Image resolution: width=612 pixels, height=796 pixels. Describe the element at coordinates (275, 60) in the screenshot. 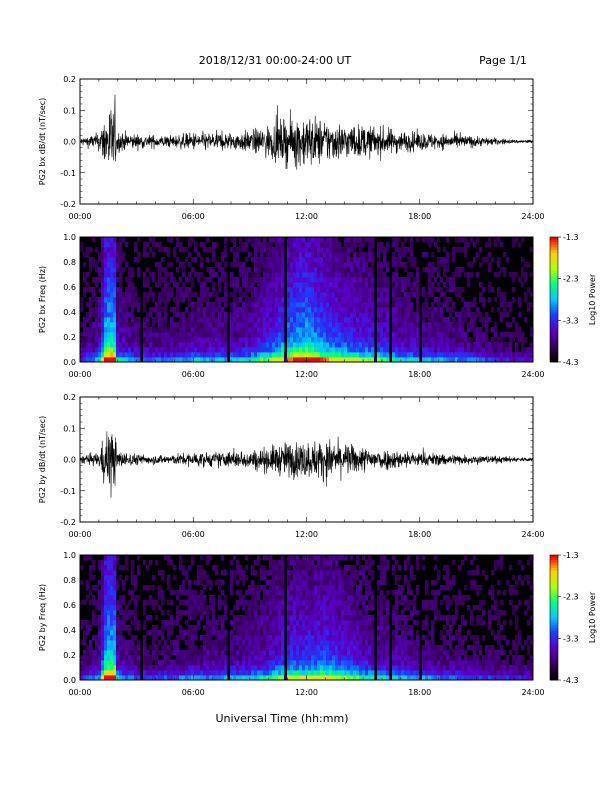

I see `figure-title: 2018/12/31 00:00-24:00 UT` at that location.